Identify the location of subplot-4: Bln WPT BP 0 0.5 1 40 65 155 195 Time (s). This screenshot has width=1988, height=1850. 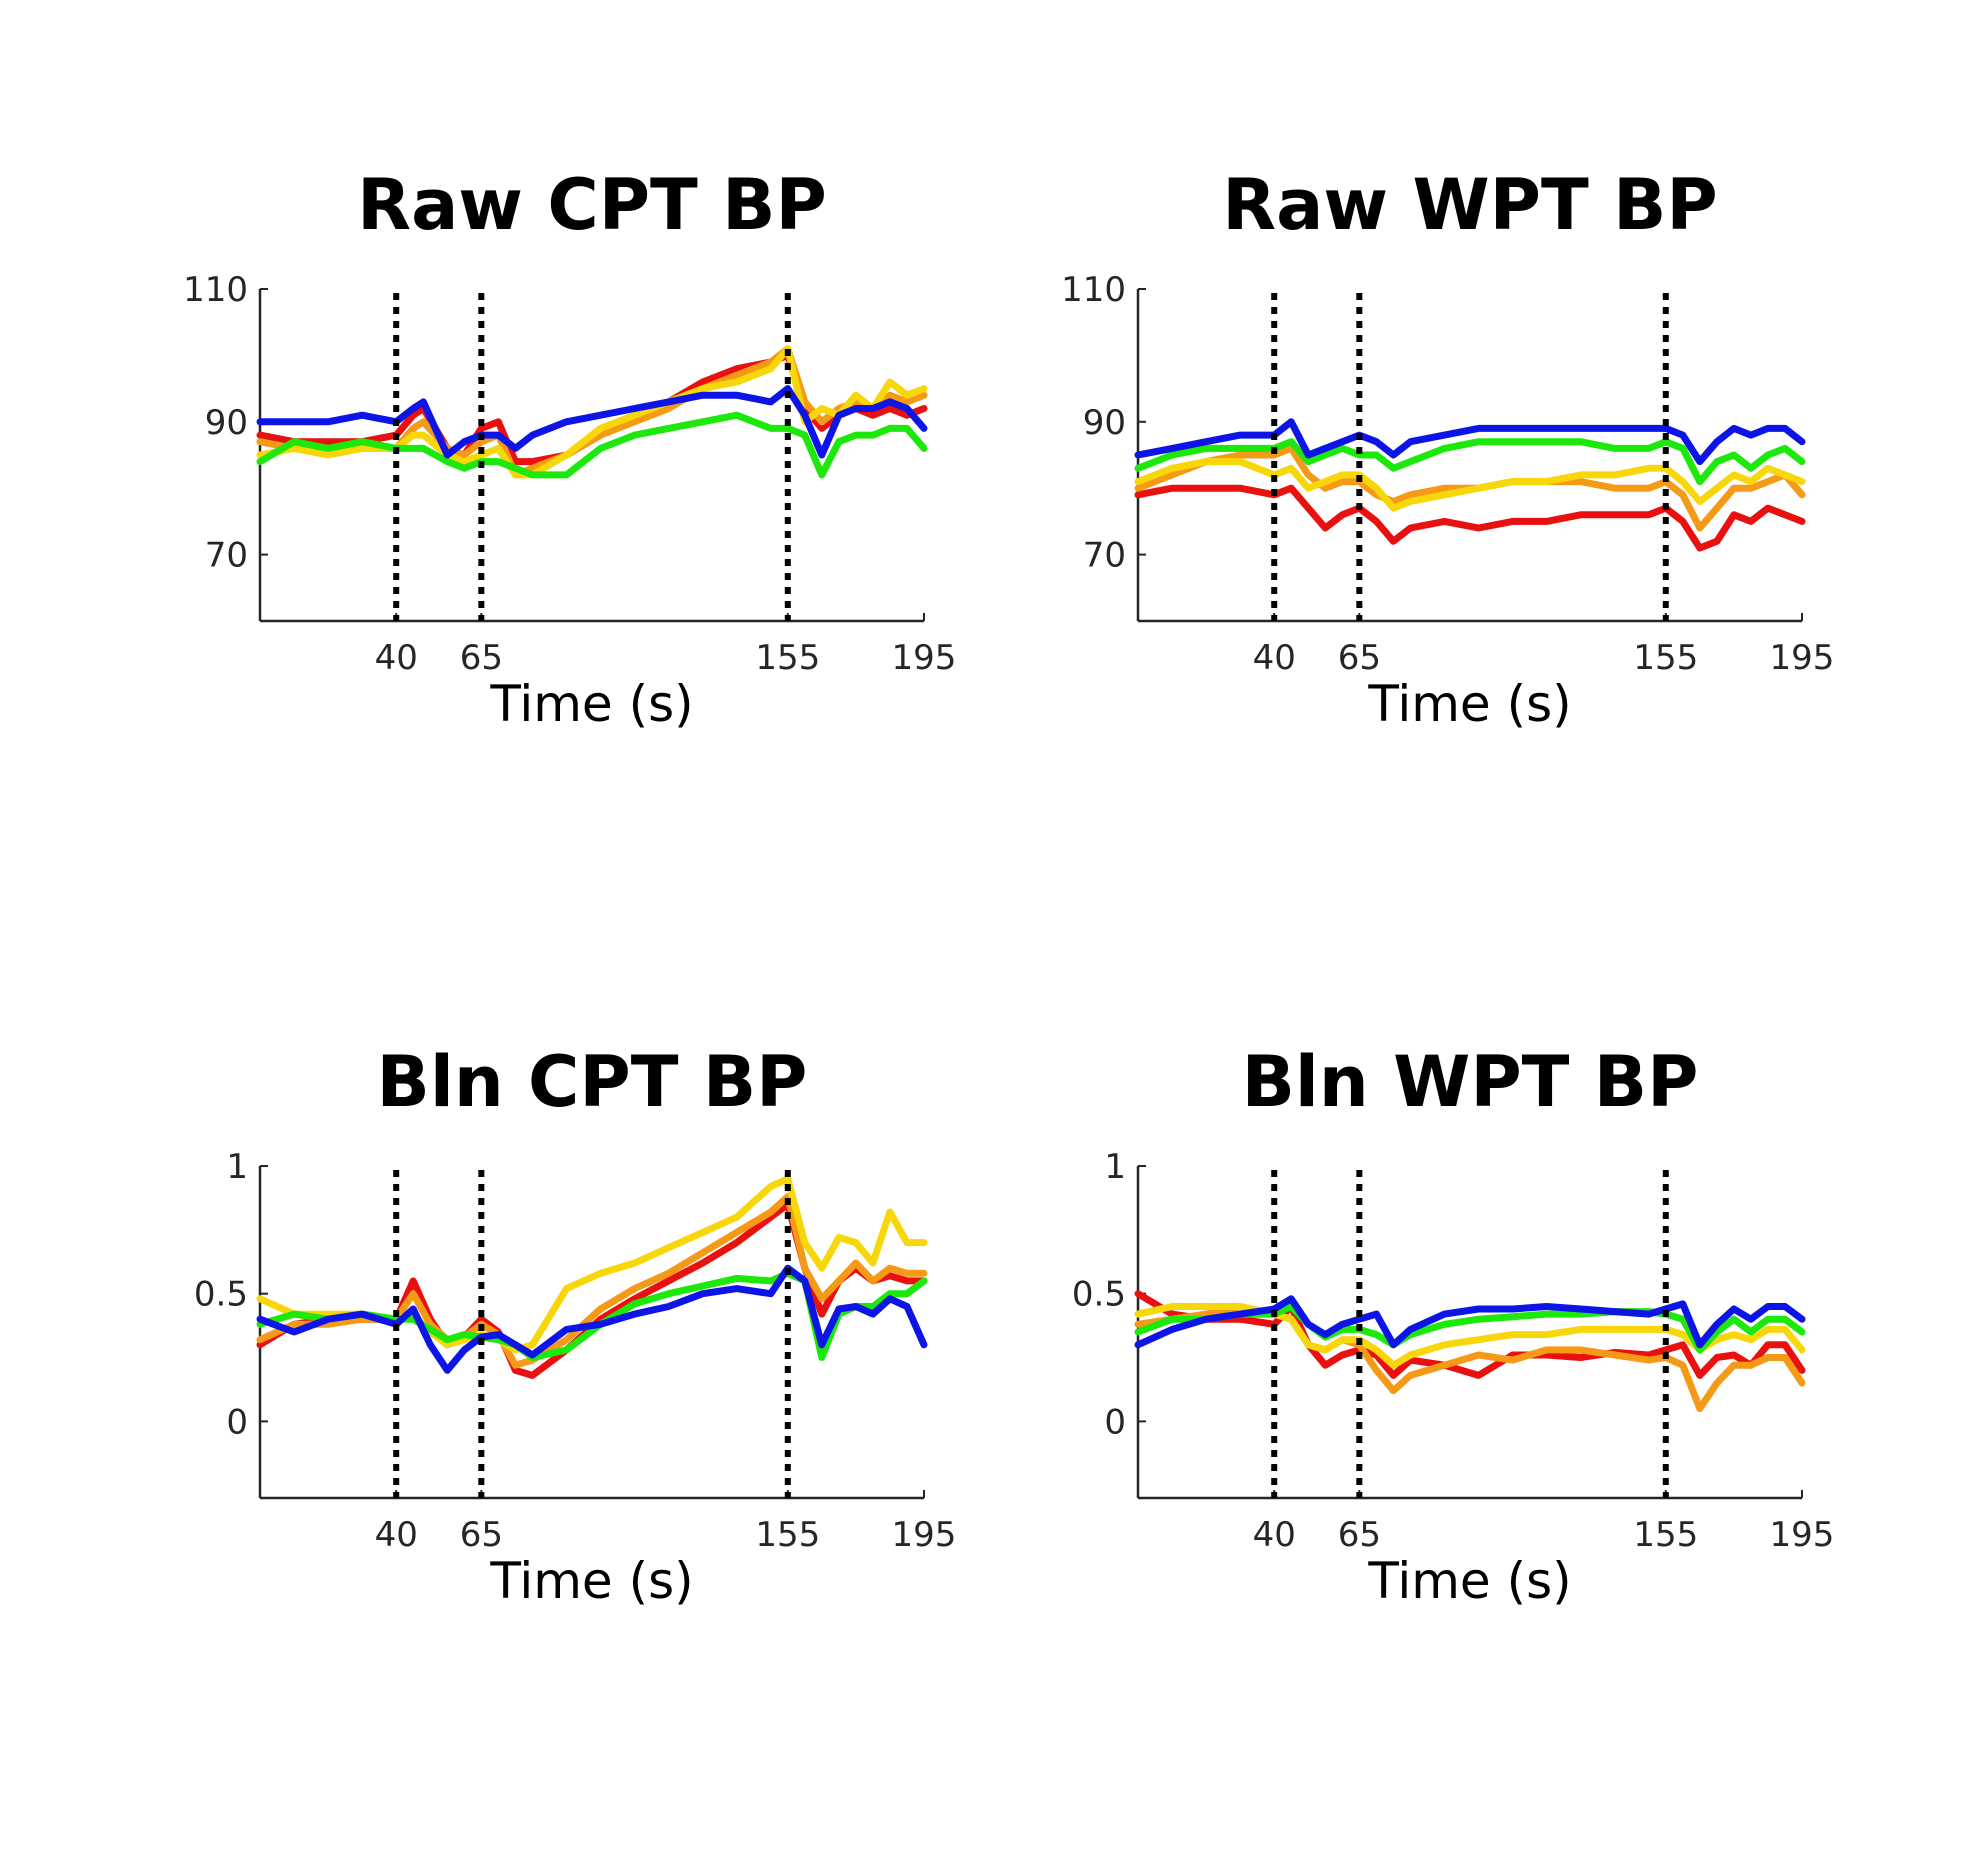
(1453, 1325).